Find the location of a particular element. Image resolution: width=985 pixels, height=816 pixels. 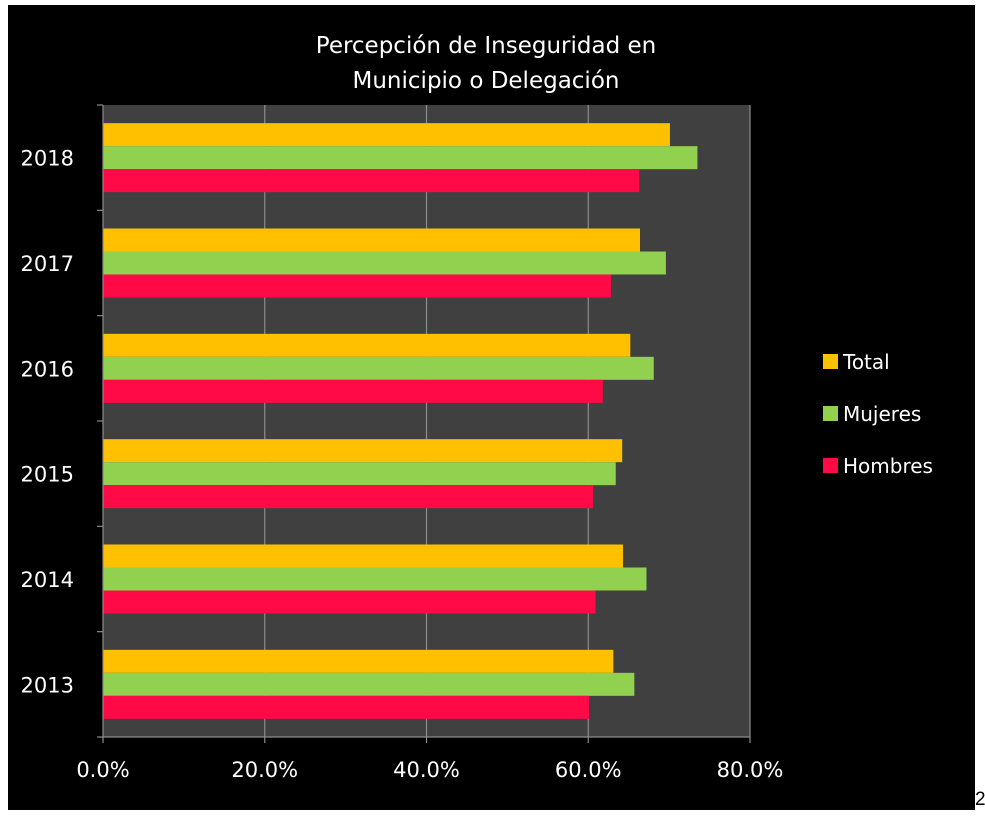

legend-label-hombres: Hombres is located at coordinates (888, 466).